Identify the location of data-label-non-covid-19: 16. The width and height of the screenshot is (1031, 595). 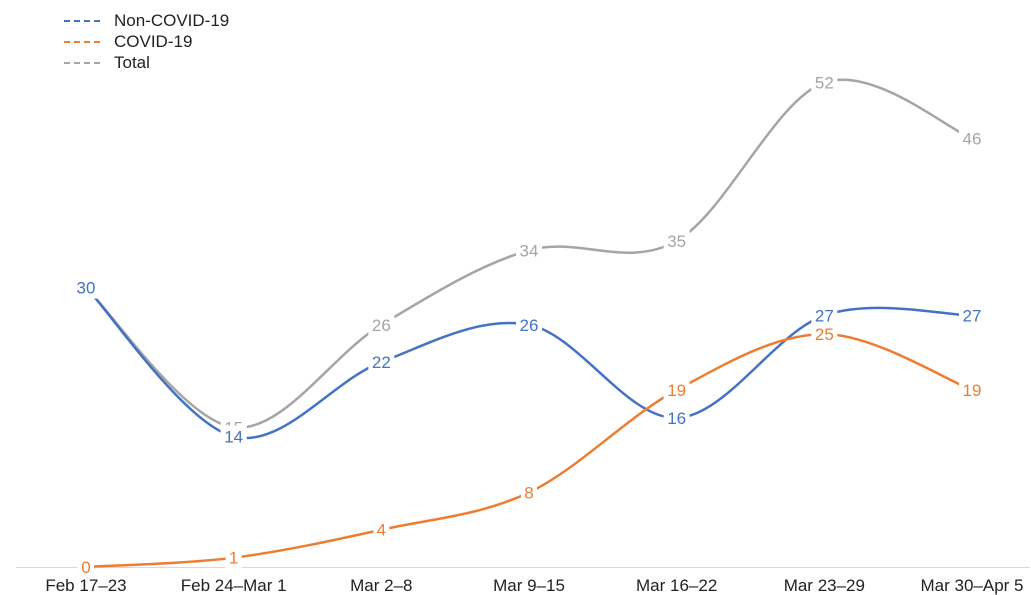
(676, 418).